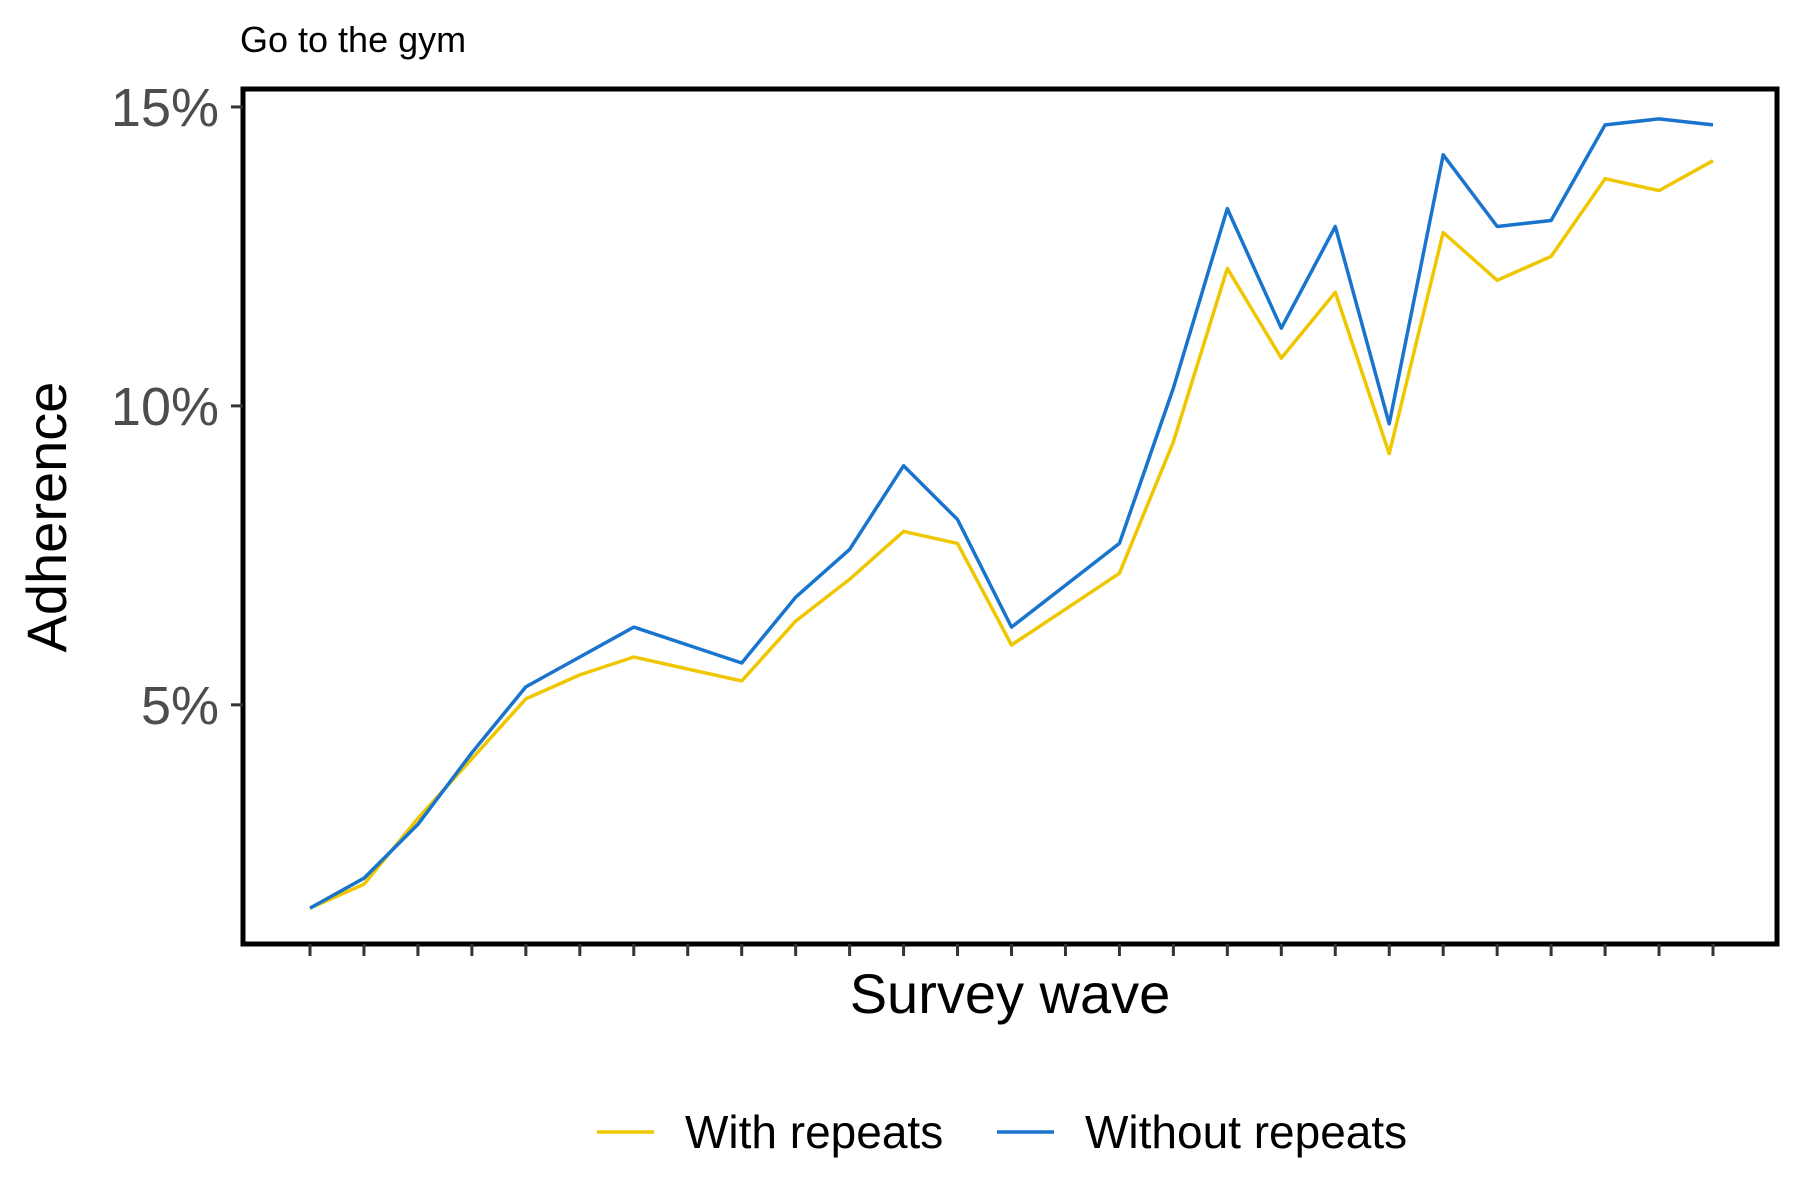 The height and width of the screenshot is (1200, 1800). I want to click on y-axis-title: Adherence, so click(46, 517).